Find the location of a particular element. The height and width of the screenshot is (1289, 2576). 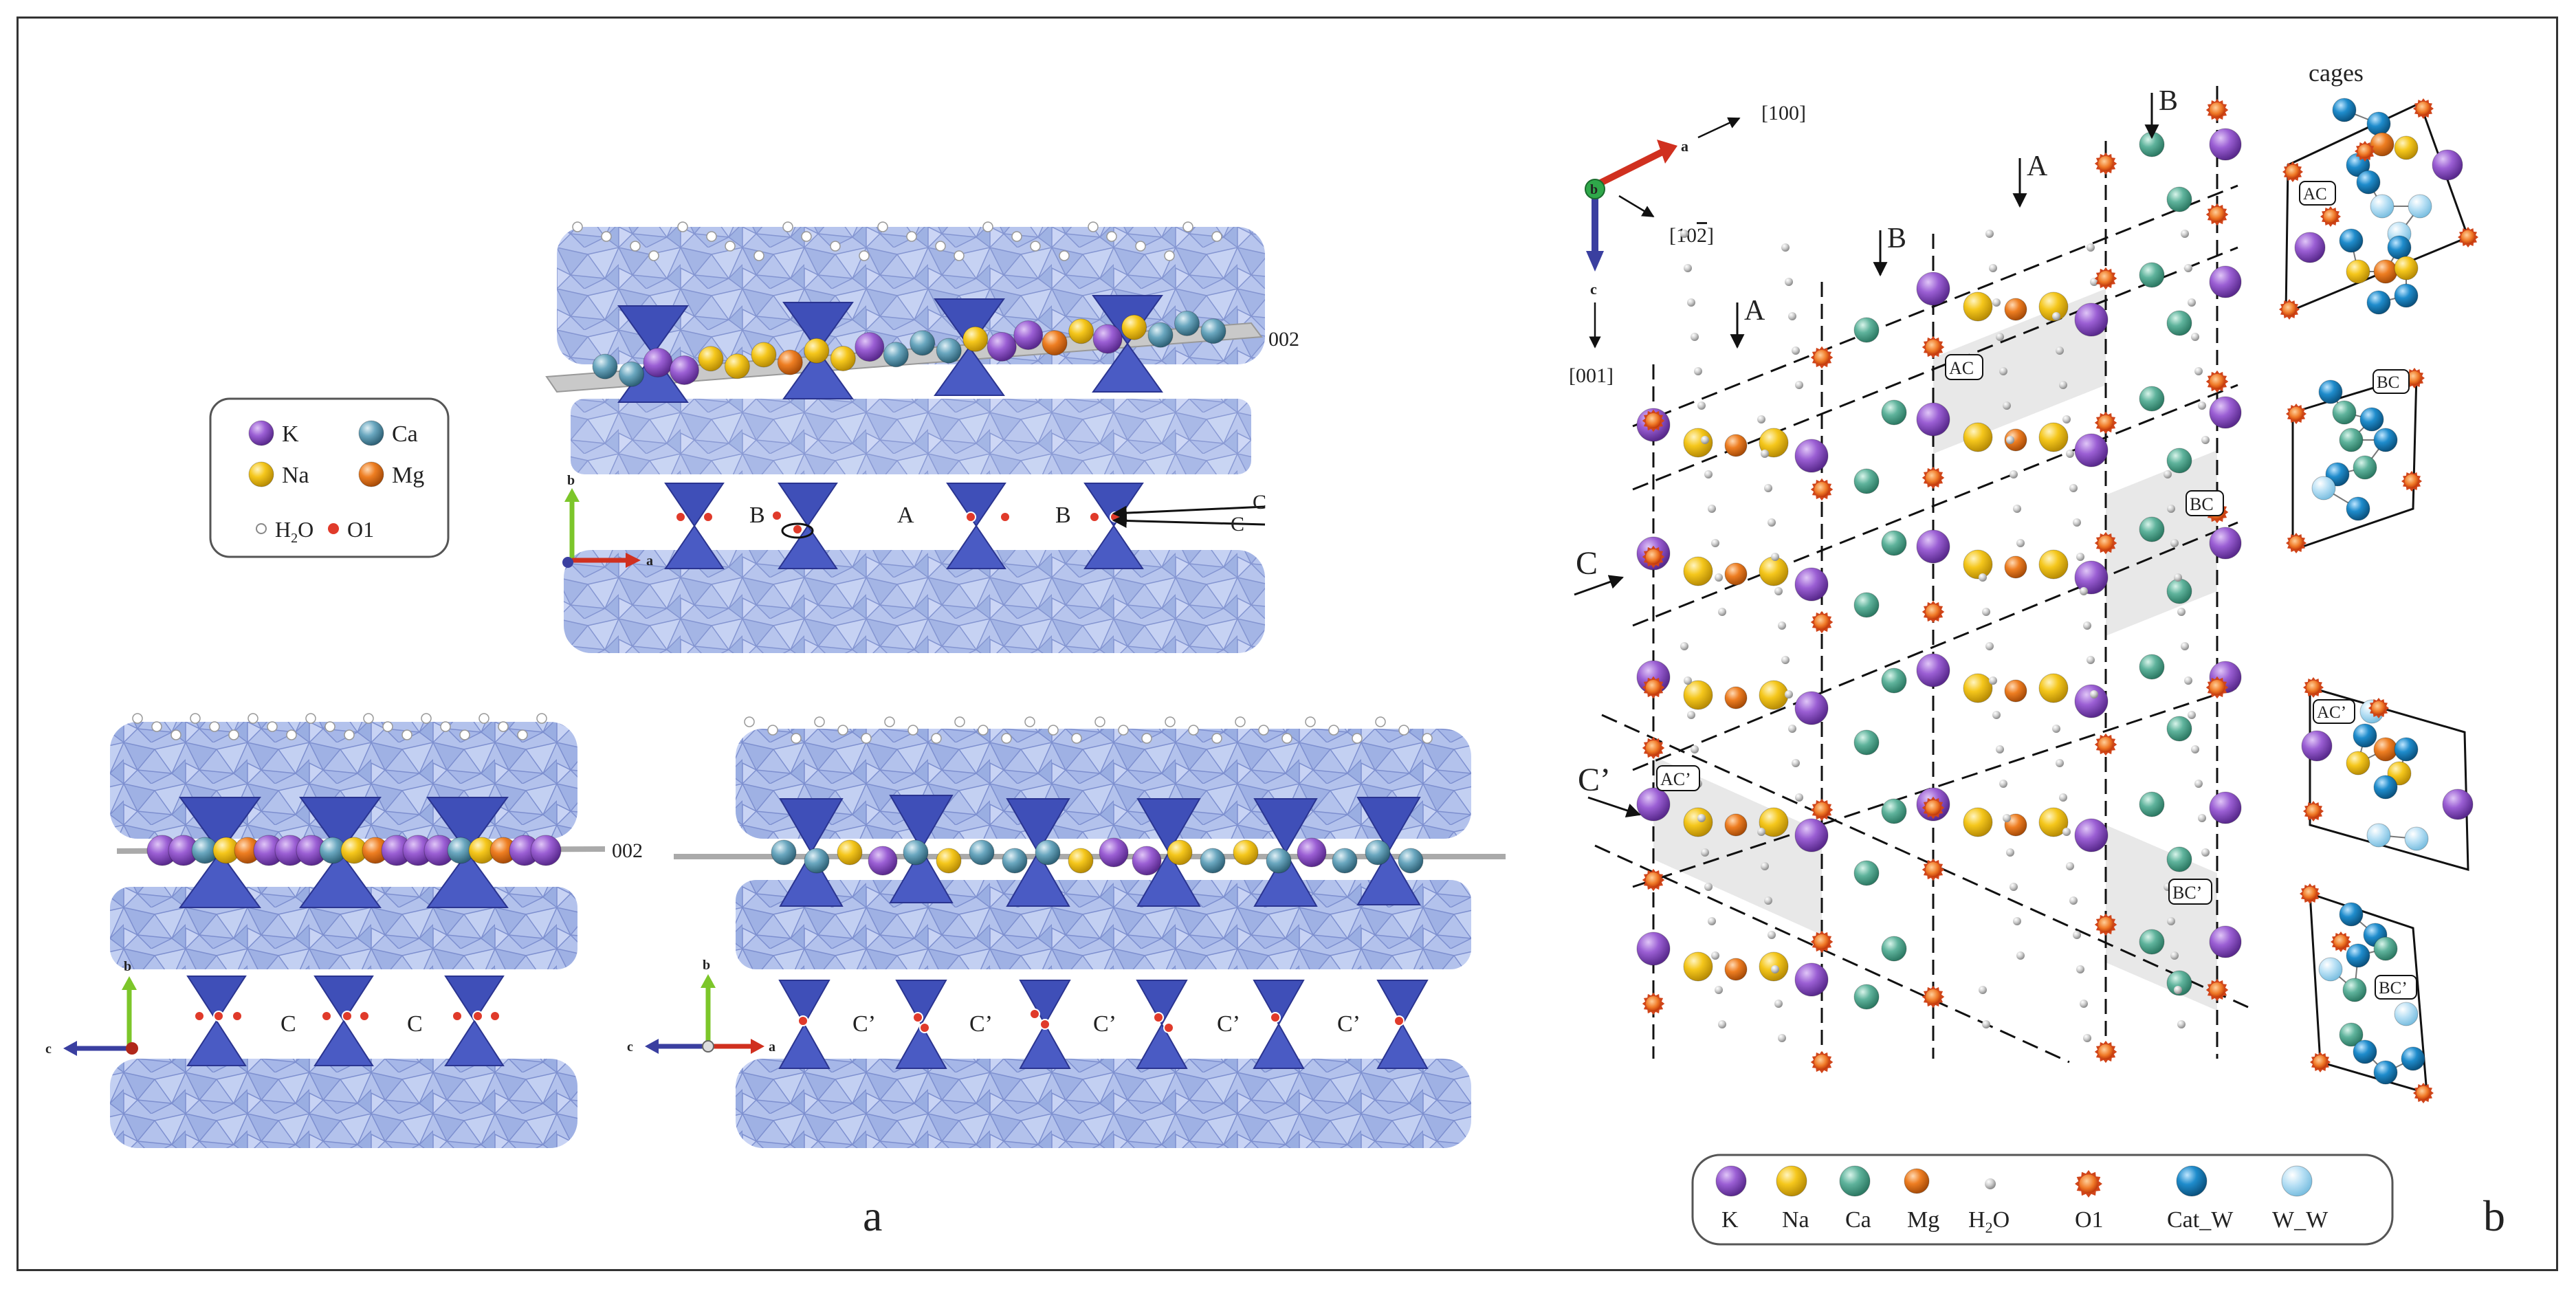

atom-b-mg-c3r1 is located at coordinates (2015, 309).